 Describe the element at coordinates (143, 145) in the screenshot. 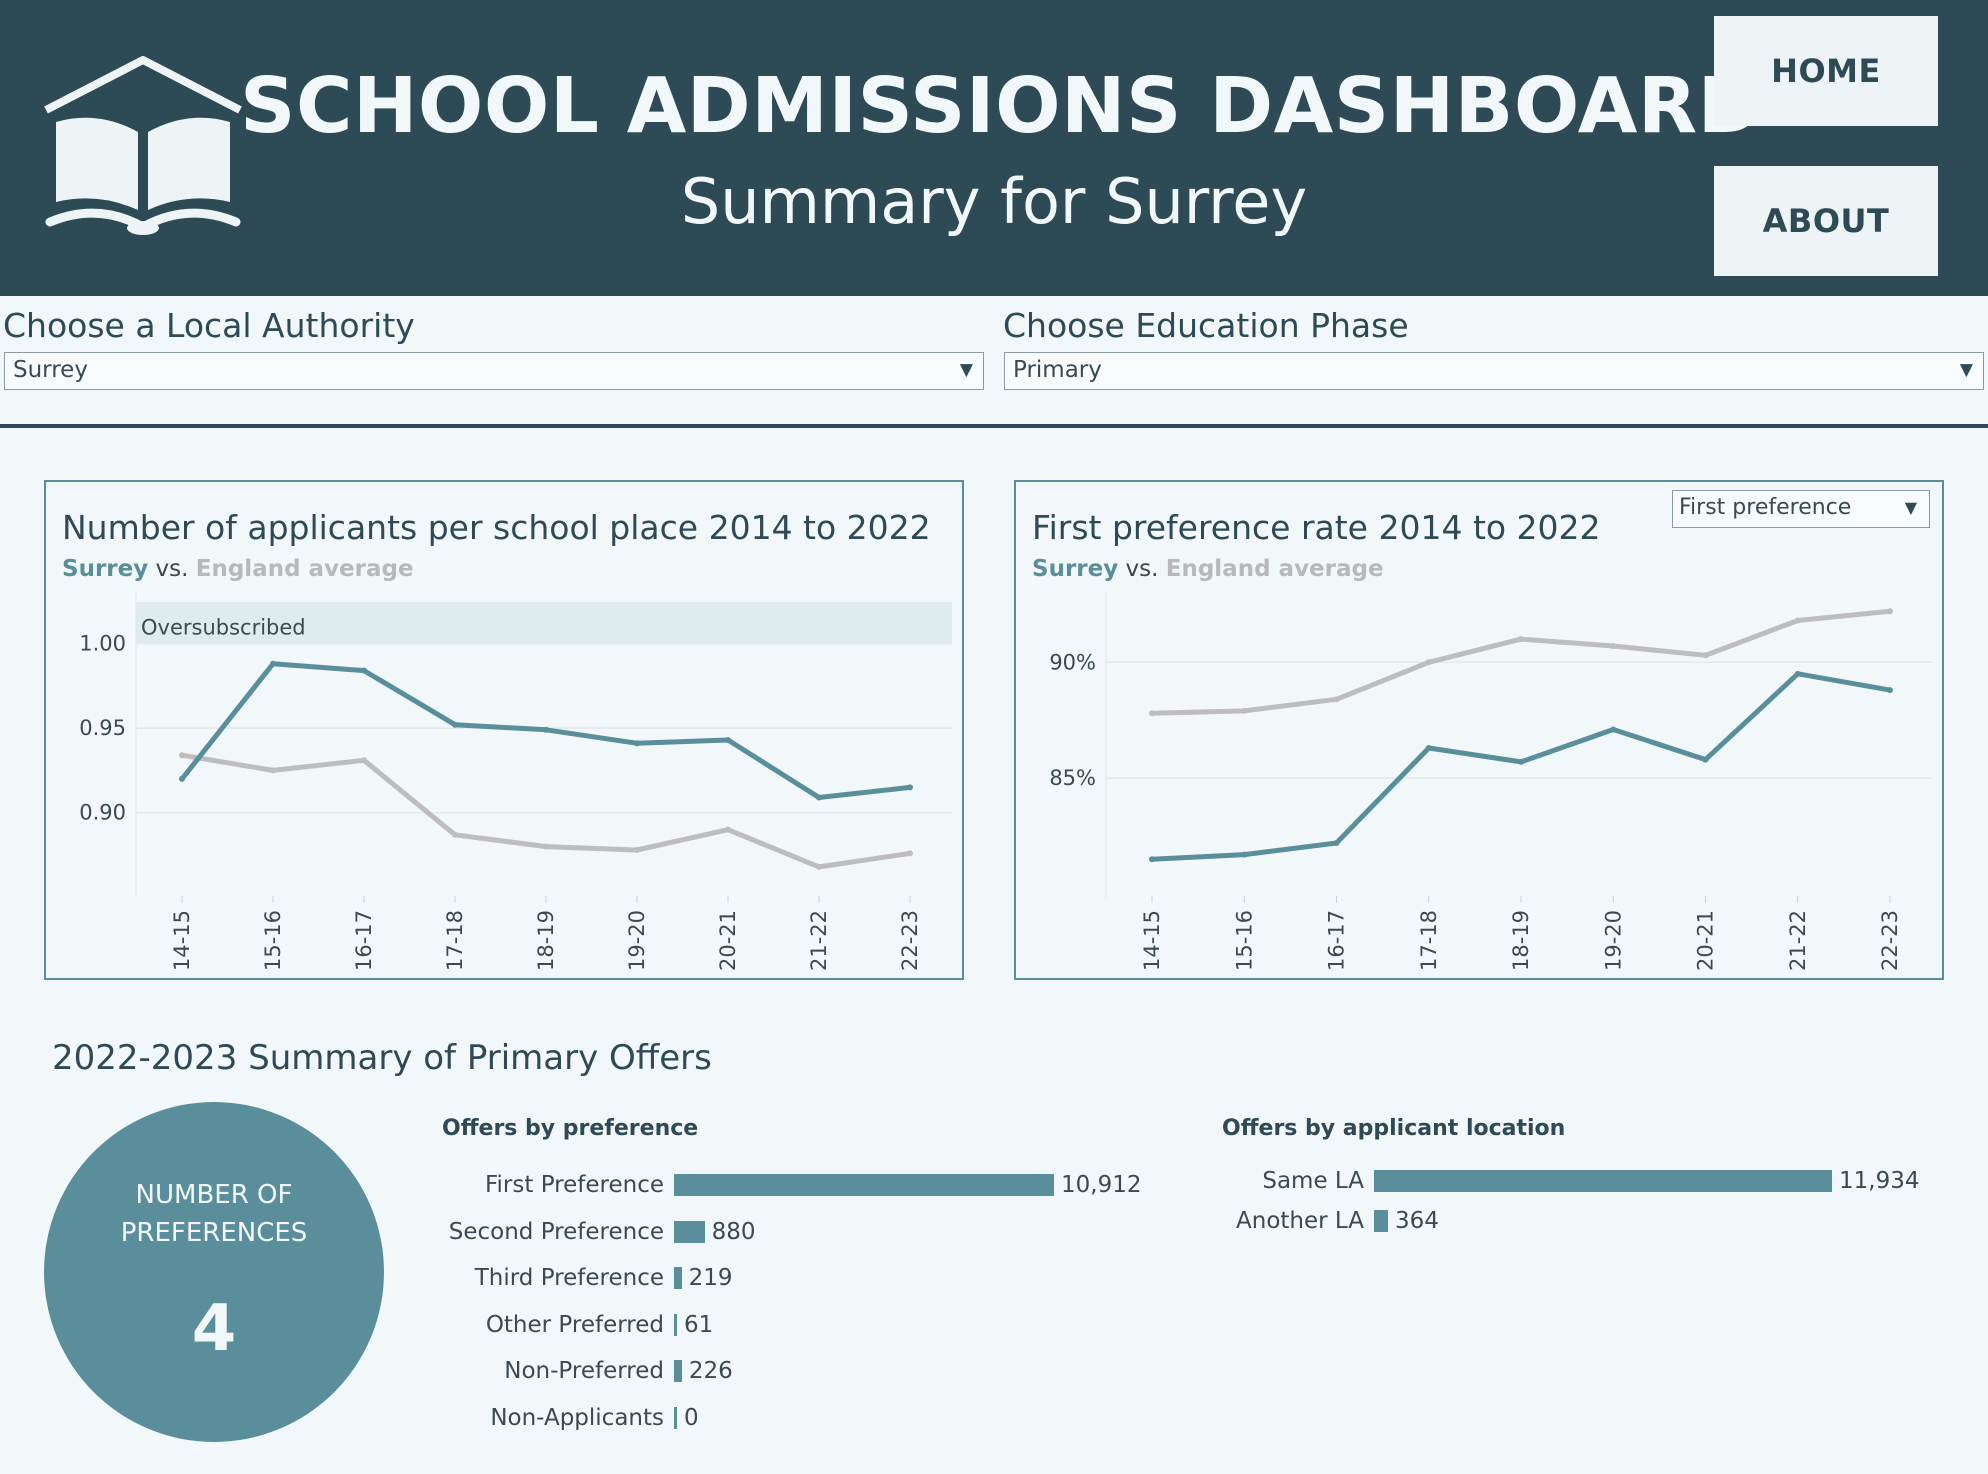

I see `open-book-house-icon` at that location.